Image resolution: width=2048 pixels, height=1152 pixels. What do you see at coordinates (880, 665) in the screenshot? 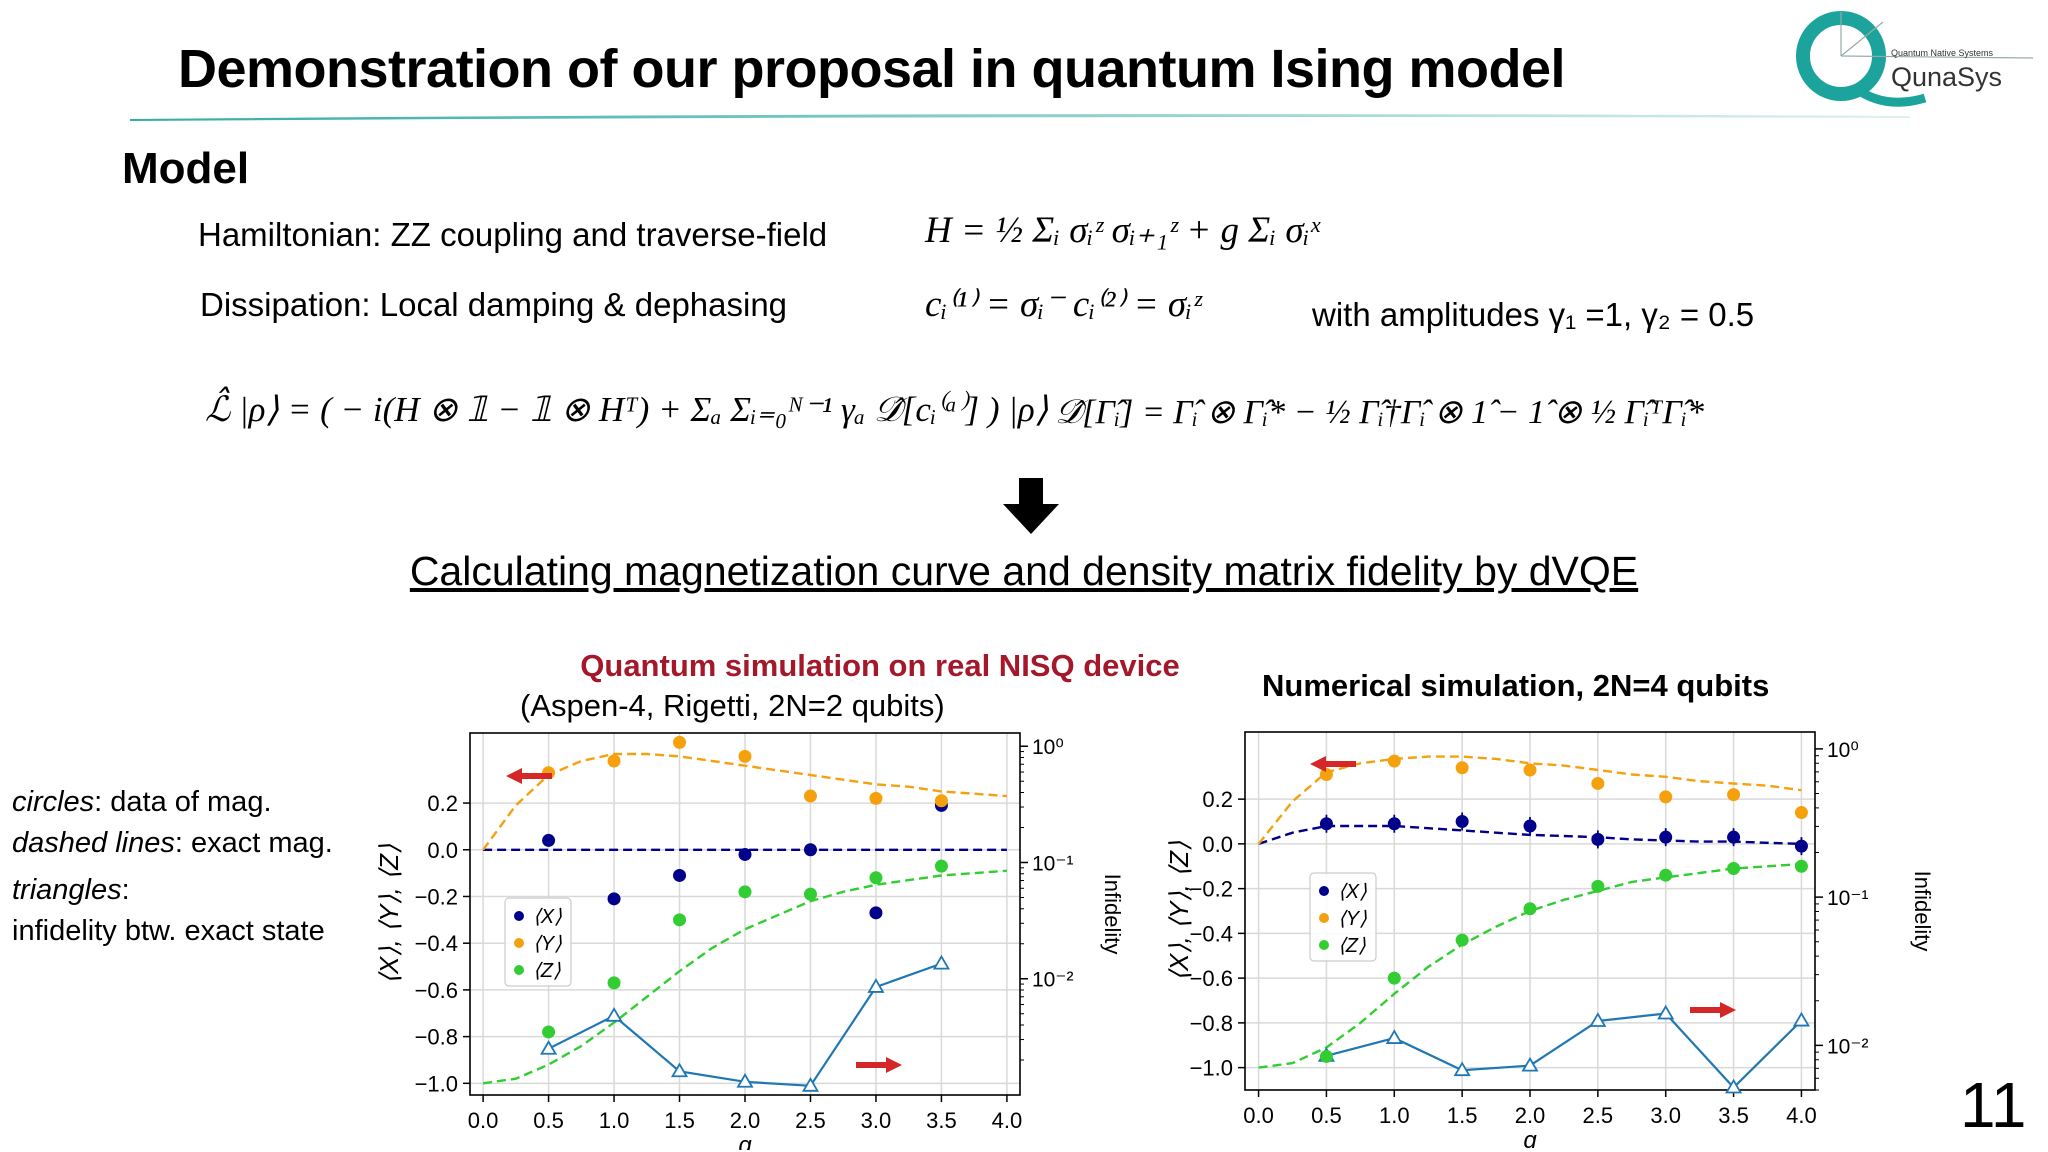
I see `left-panel-title: Quantum simulation on real NISQ device` at bounding box center [880, 665].